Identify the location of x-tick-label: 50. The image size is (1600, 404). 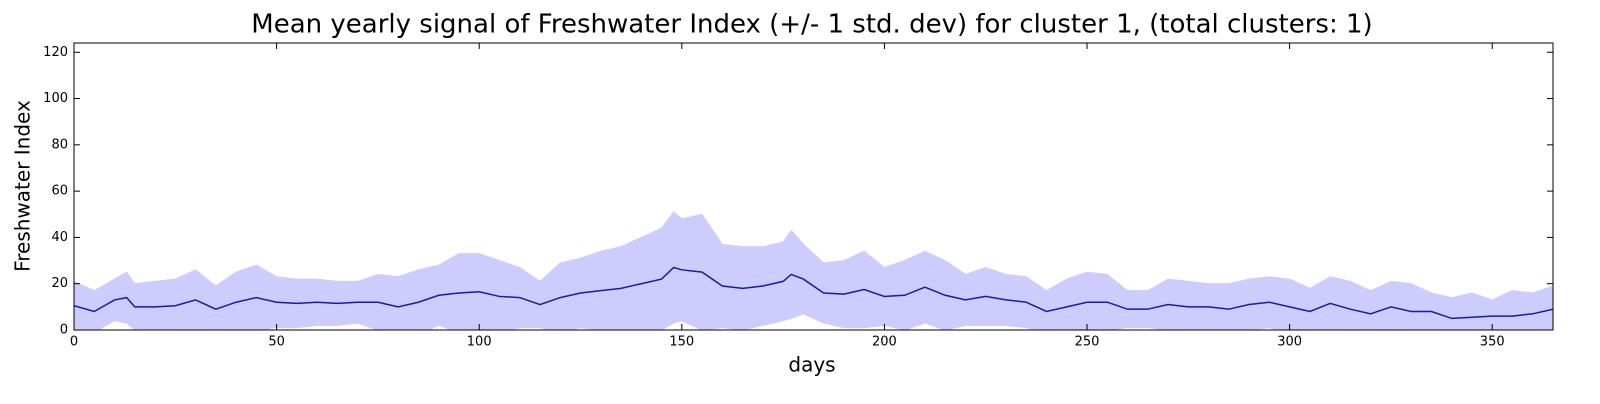
(276, 342).